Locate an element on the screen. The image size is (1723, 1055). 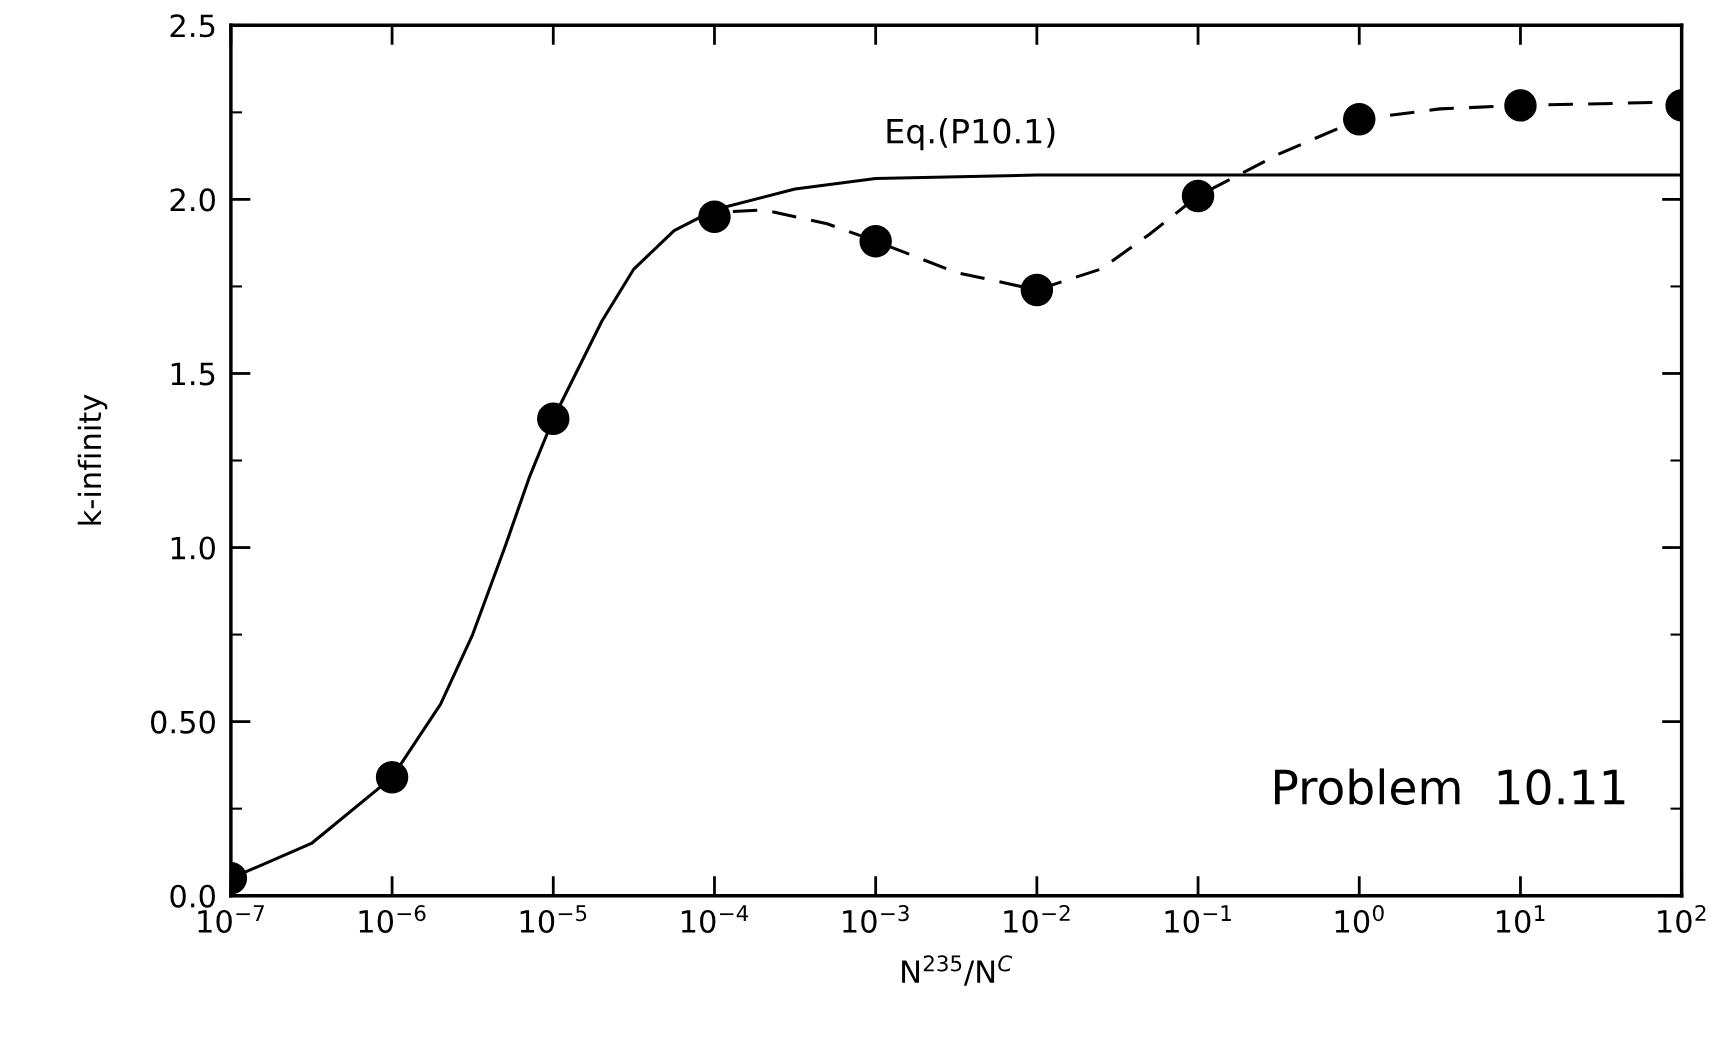
x-tick-label: 10$^{−3}$ is located at coordinates (876, 919).